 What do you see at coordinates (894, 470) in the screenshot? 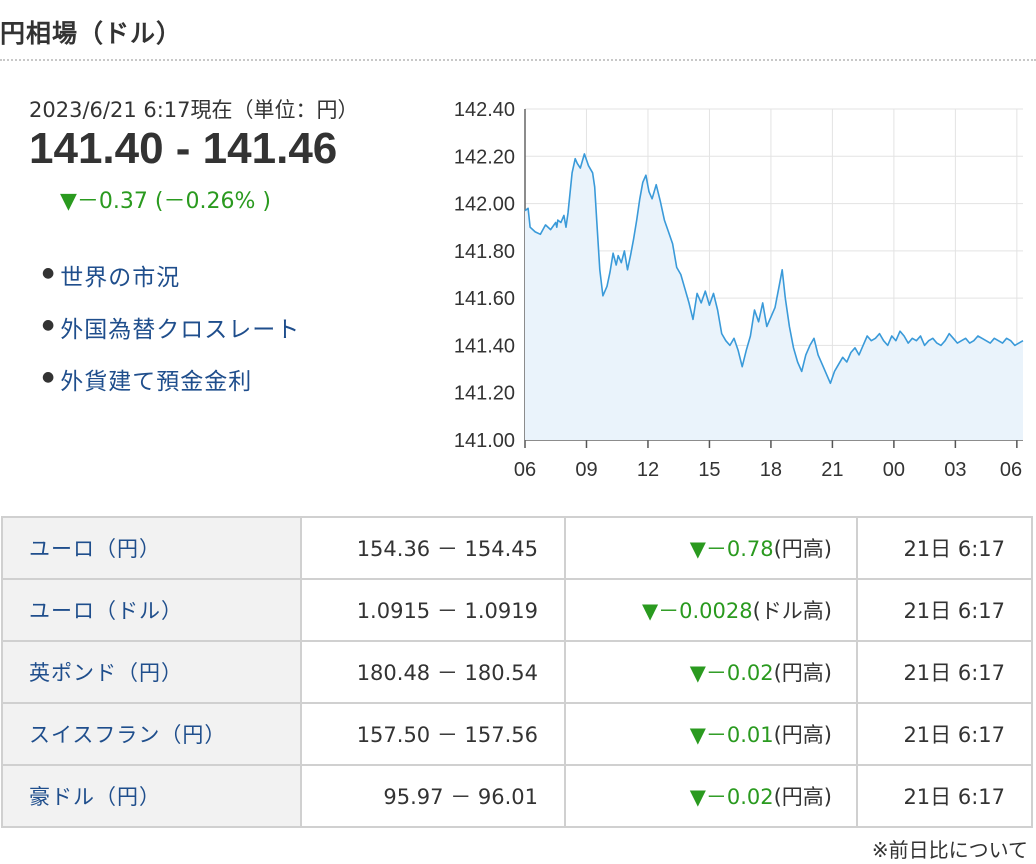
I see `x-tick-label: 00` at bounding box center [894, 470].